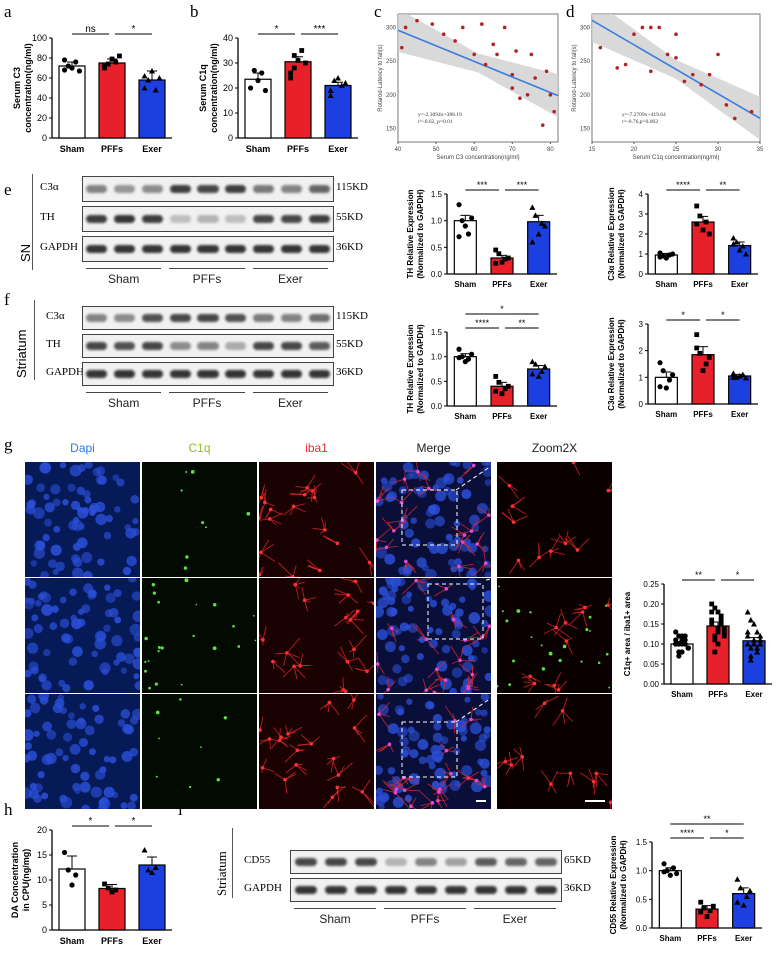  I want to click on y-tick-label: 15, so click(42, 855).